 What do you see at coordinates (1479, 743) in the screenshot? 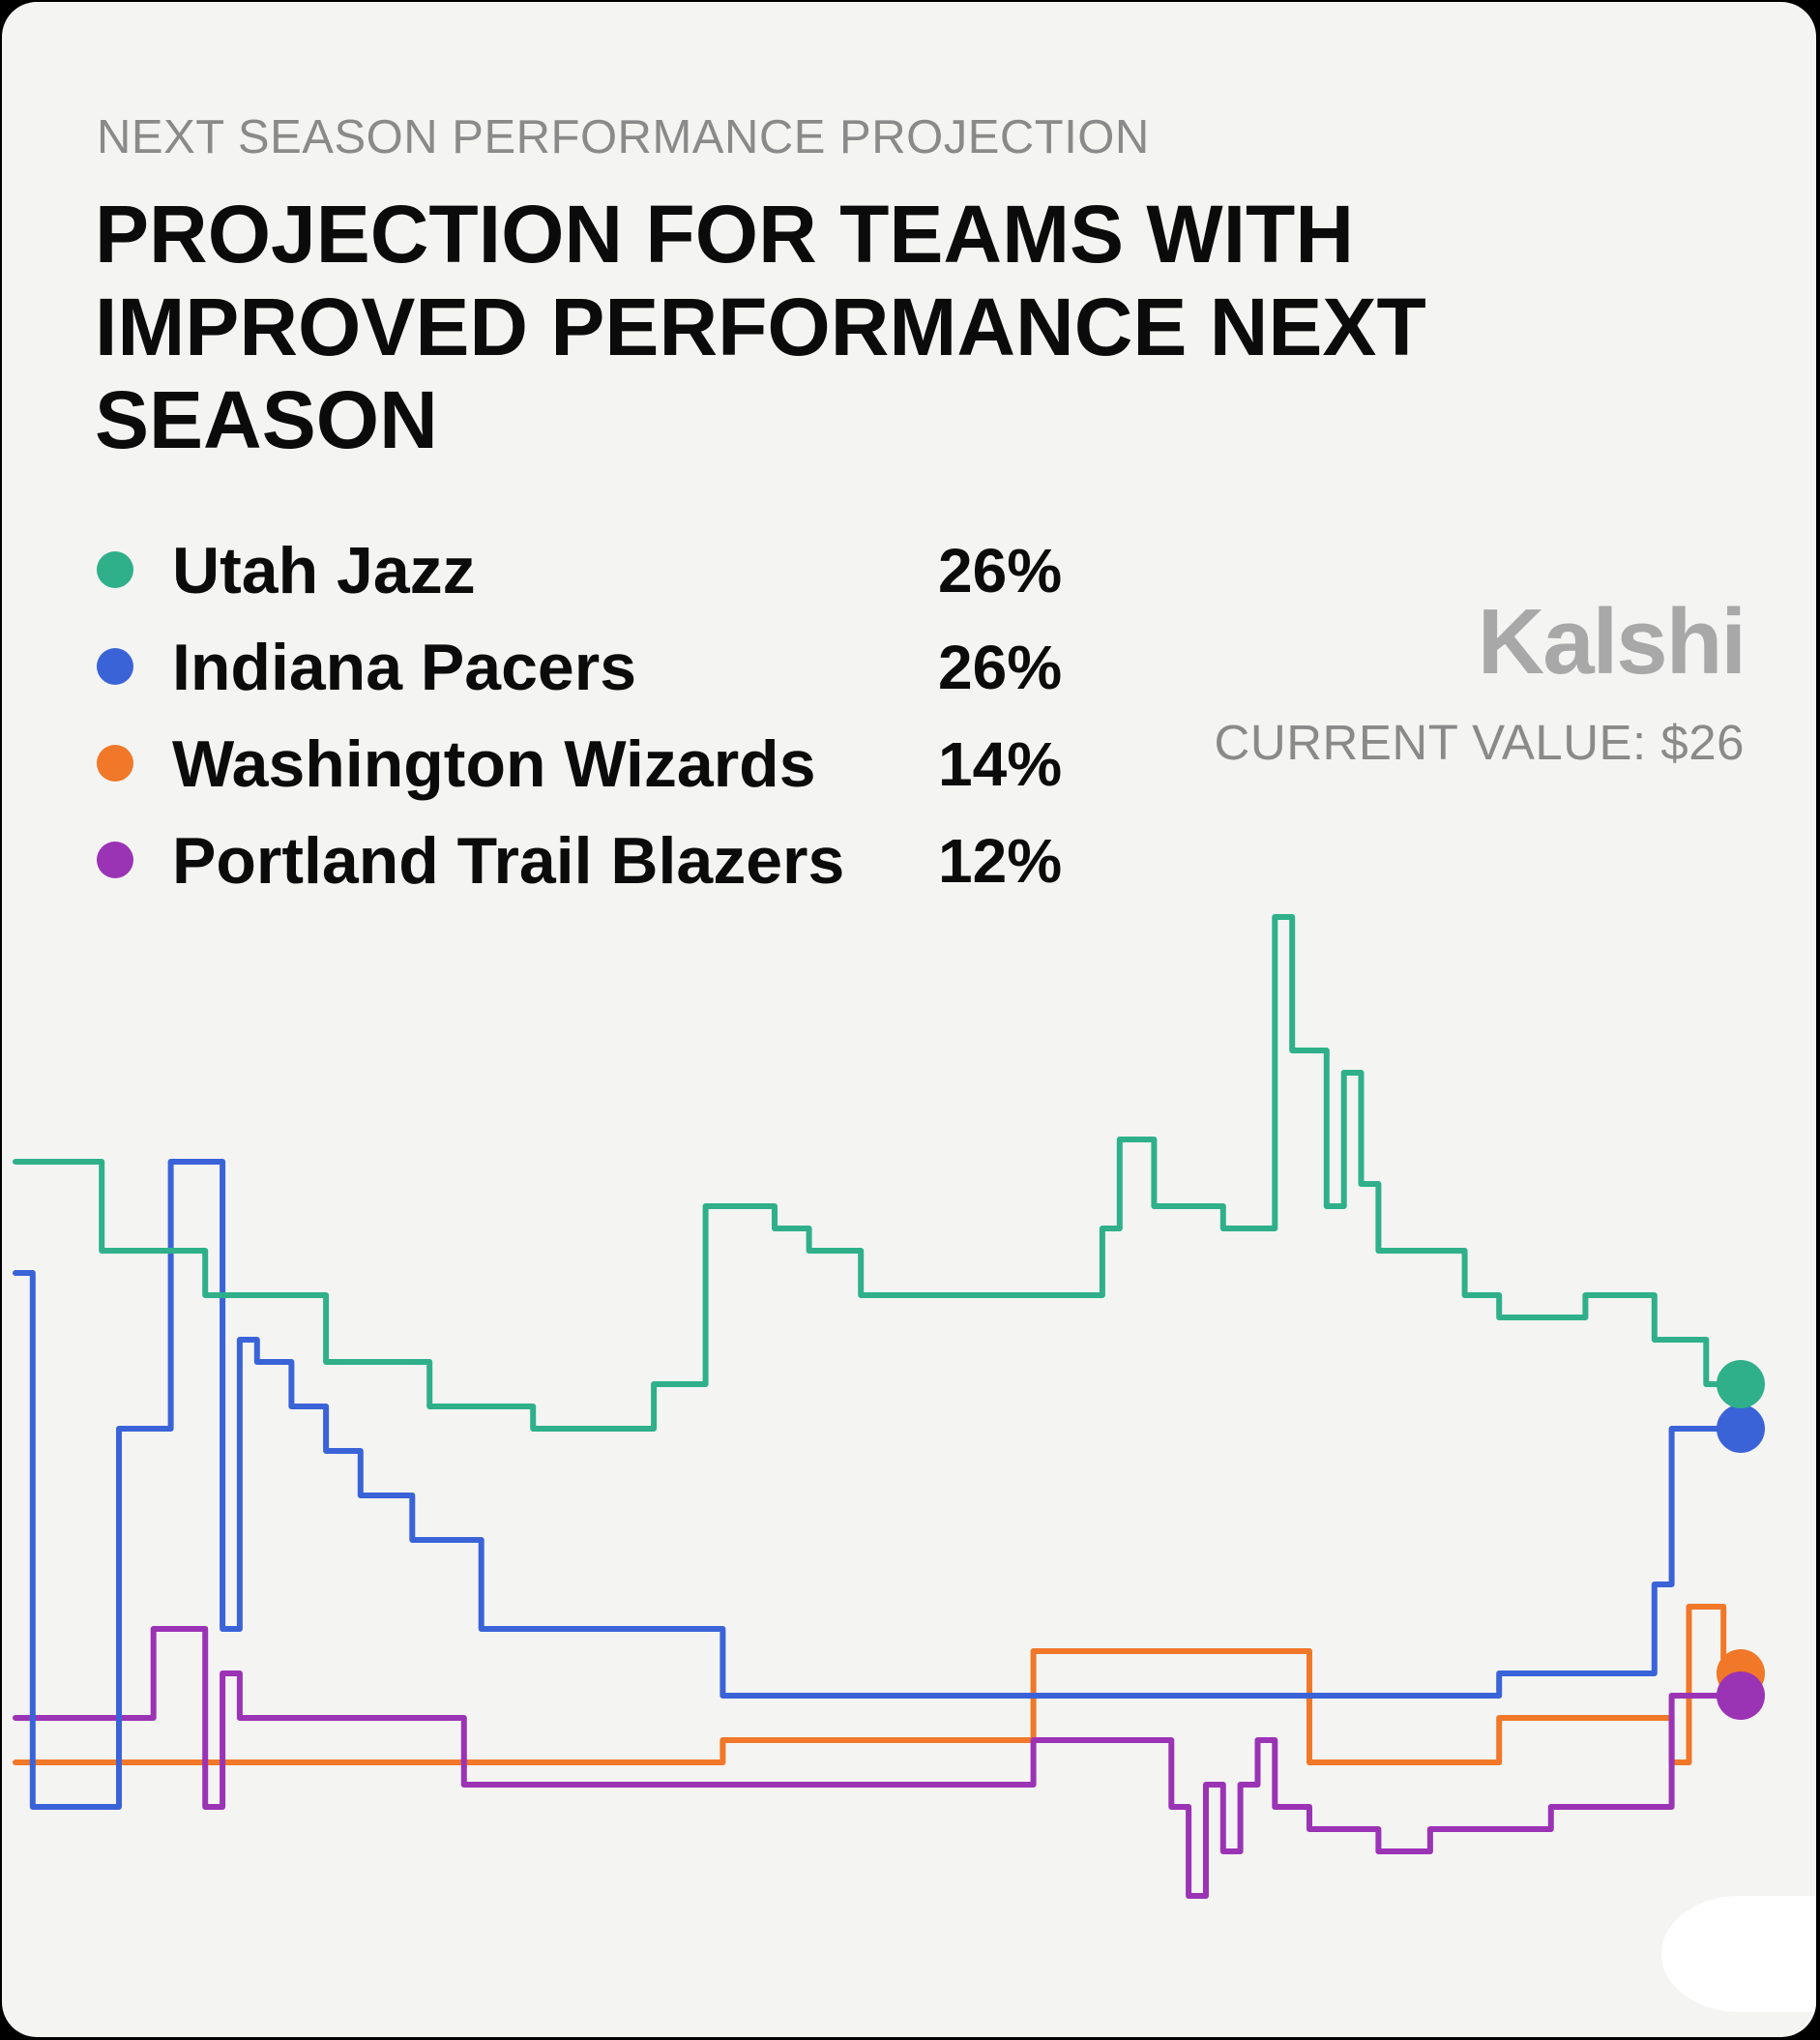
I see `current-value-label: CURRENT VALUE: $26` at bounding box center [1479, 743].